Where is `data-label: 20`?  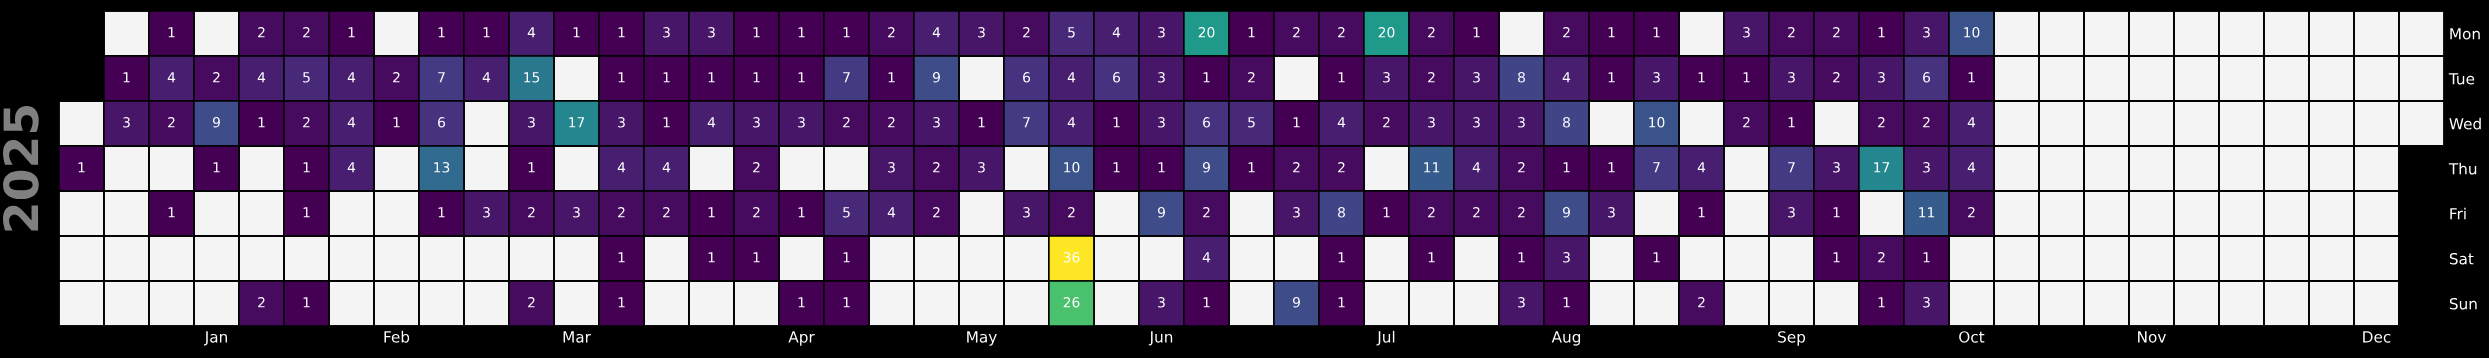
data-label: 20 is located at coordinates (1206, 32).